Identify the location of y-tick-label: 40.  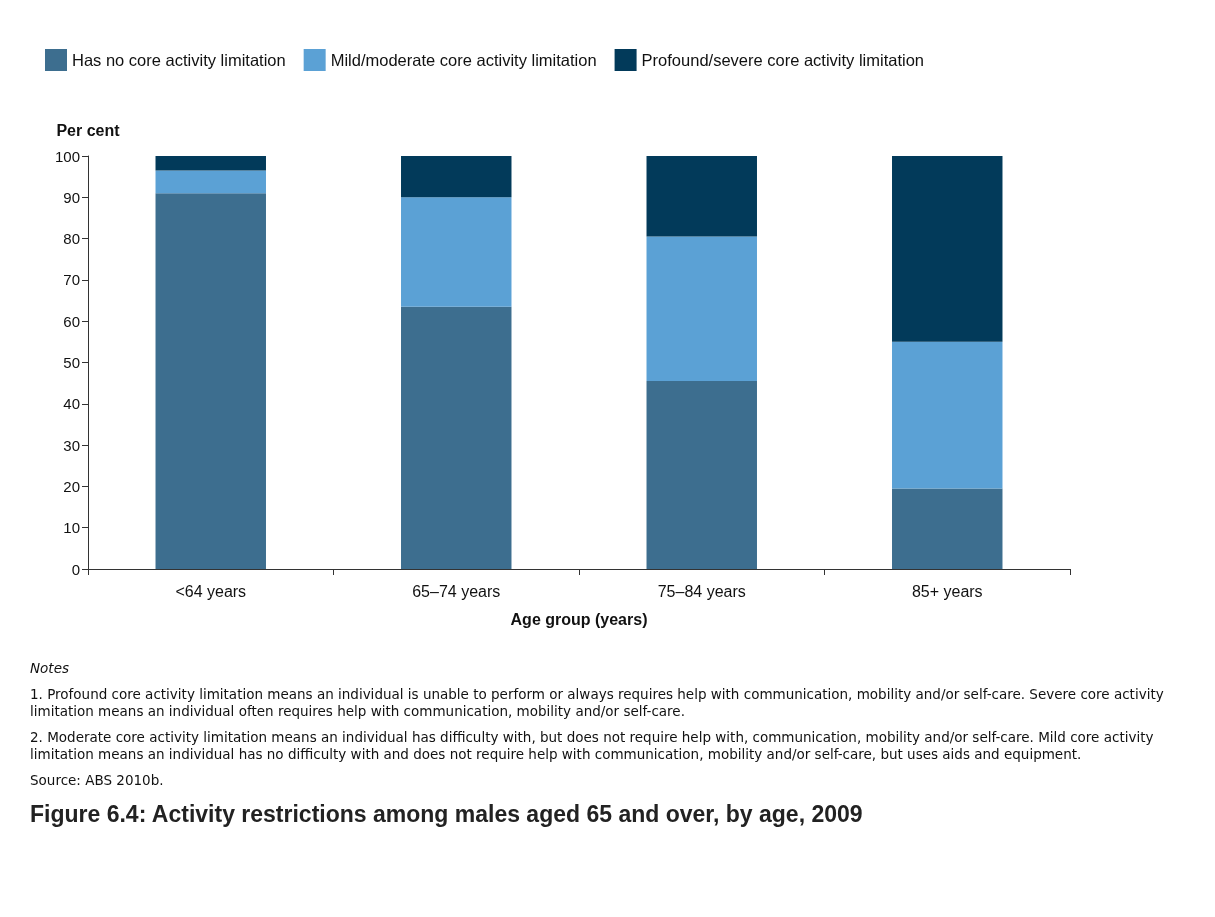
(71, 404).